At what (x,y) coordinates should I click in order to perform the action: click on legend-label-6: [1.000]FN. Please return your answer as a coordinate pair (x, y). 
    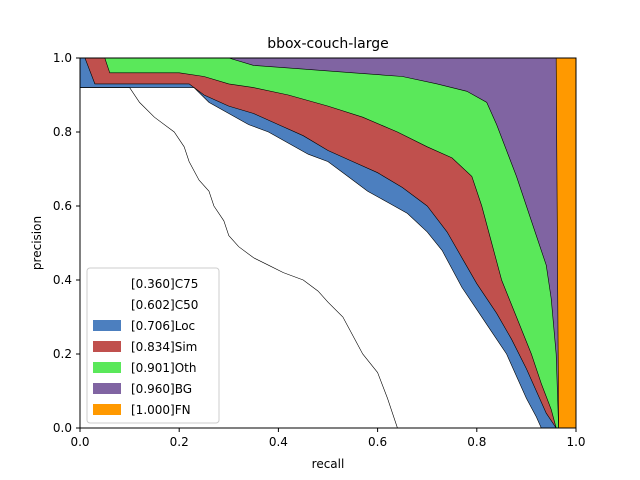
    Looking at the image, I should click on (161, 410).